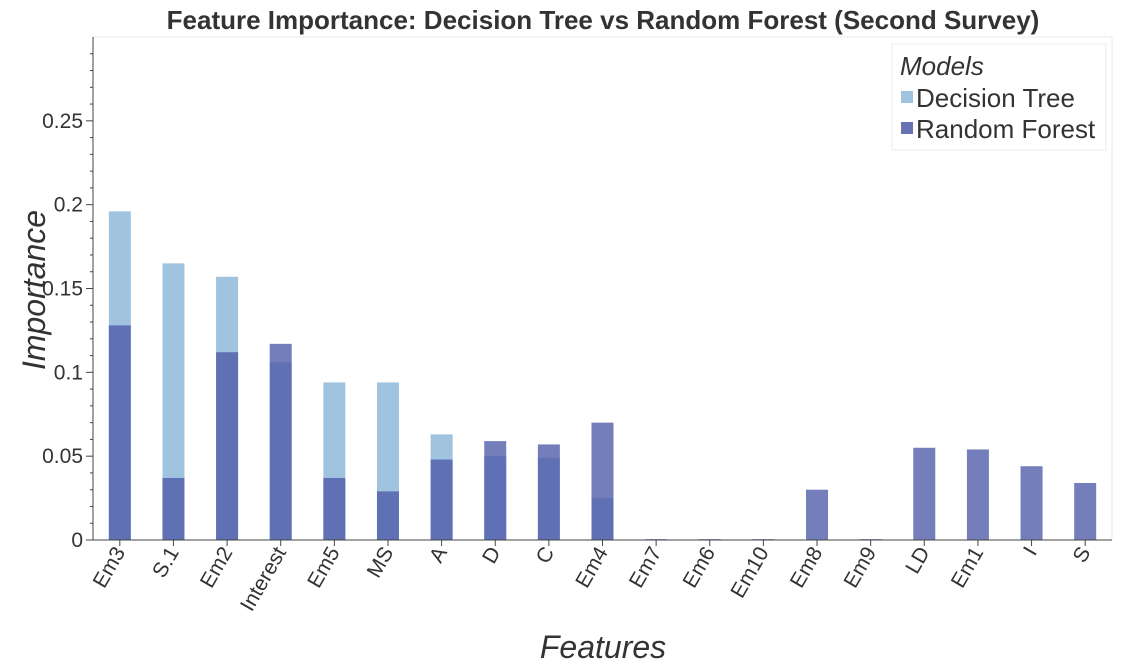 This screenshot has height=666, width=1132. Describe the element at coordinates (1031, 503) in the screenshot. I see `bar-random-forest-i` at that location.